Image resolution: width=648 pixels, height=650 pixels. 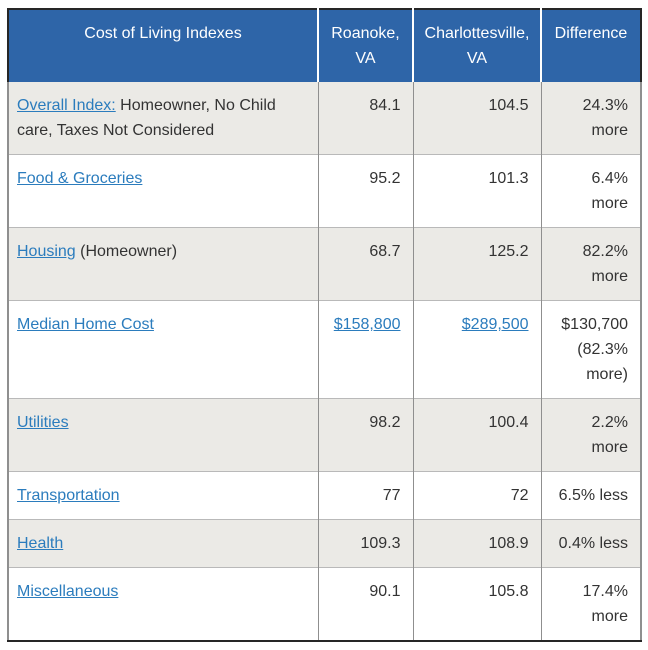 I want to click on row-label-link: Health, so click(x=40, y=543).